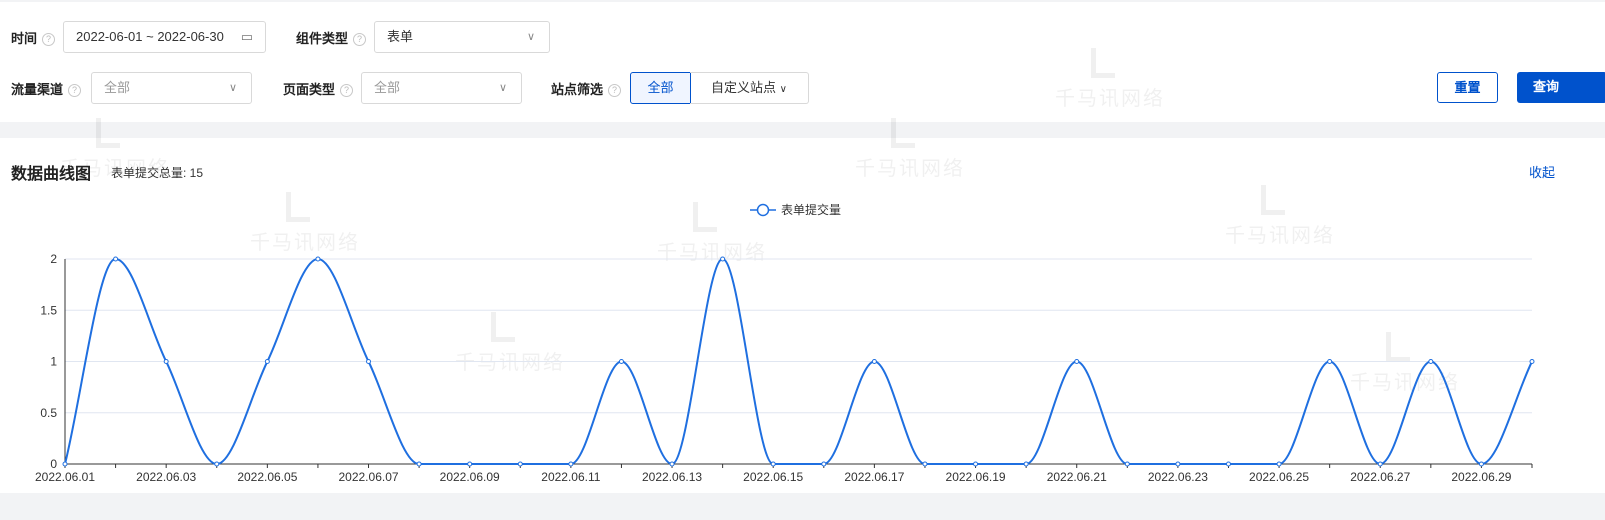 This screenshot has height=520, width=1605. What do you see at coordinates (462, 37) in the screenshot?
I see `component-type-select: 表单 ∨` at bounding box center [462, 37].